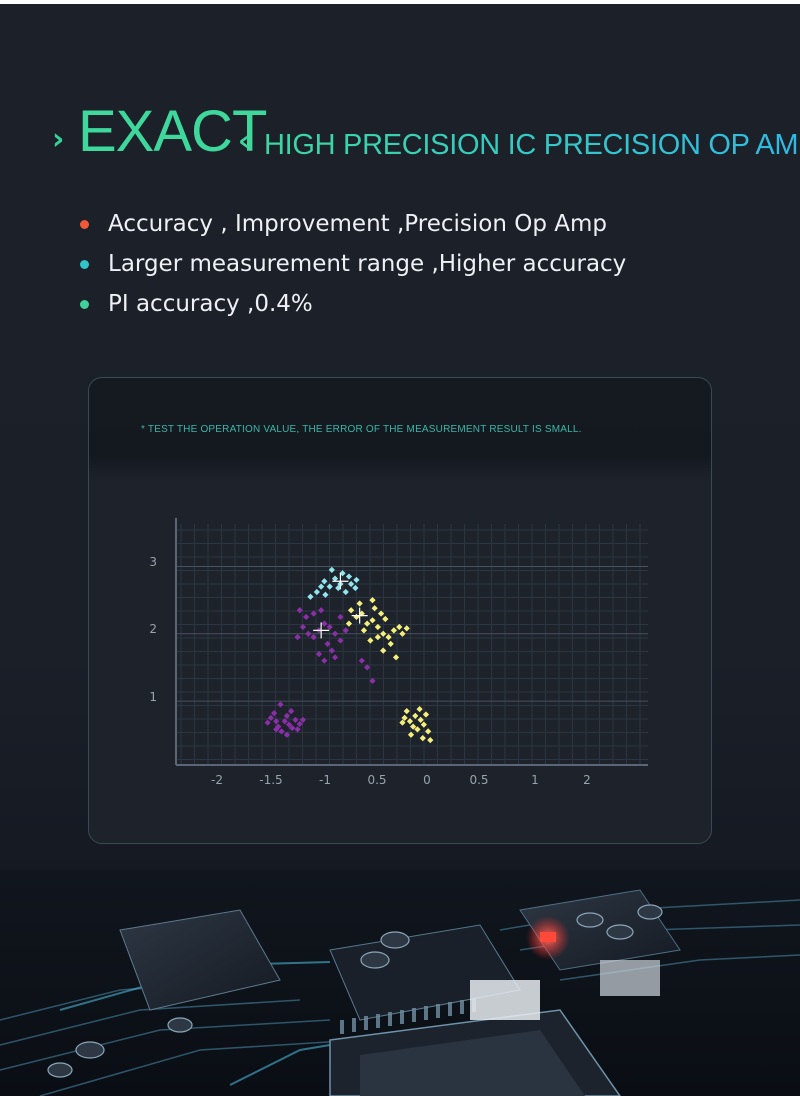  I want to click on feature-item: PI accuracy ,0.4%, so click(430, 304).